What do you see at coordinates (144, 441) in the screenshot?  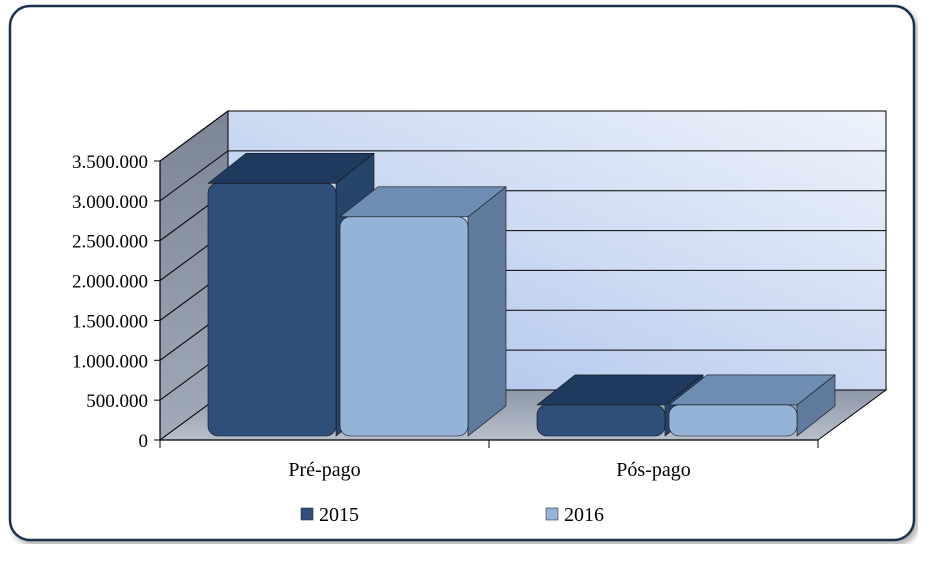 I see `y-tick-label: 0` at bounding box center [144, 441].